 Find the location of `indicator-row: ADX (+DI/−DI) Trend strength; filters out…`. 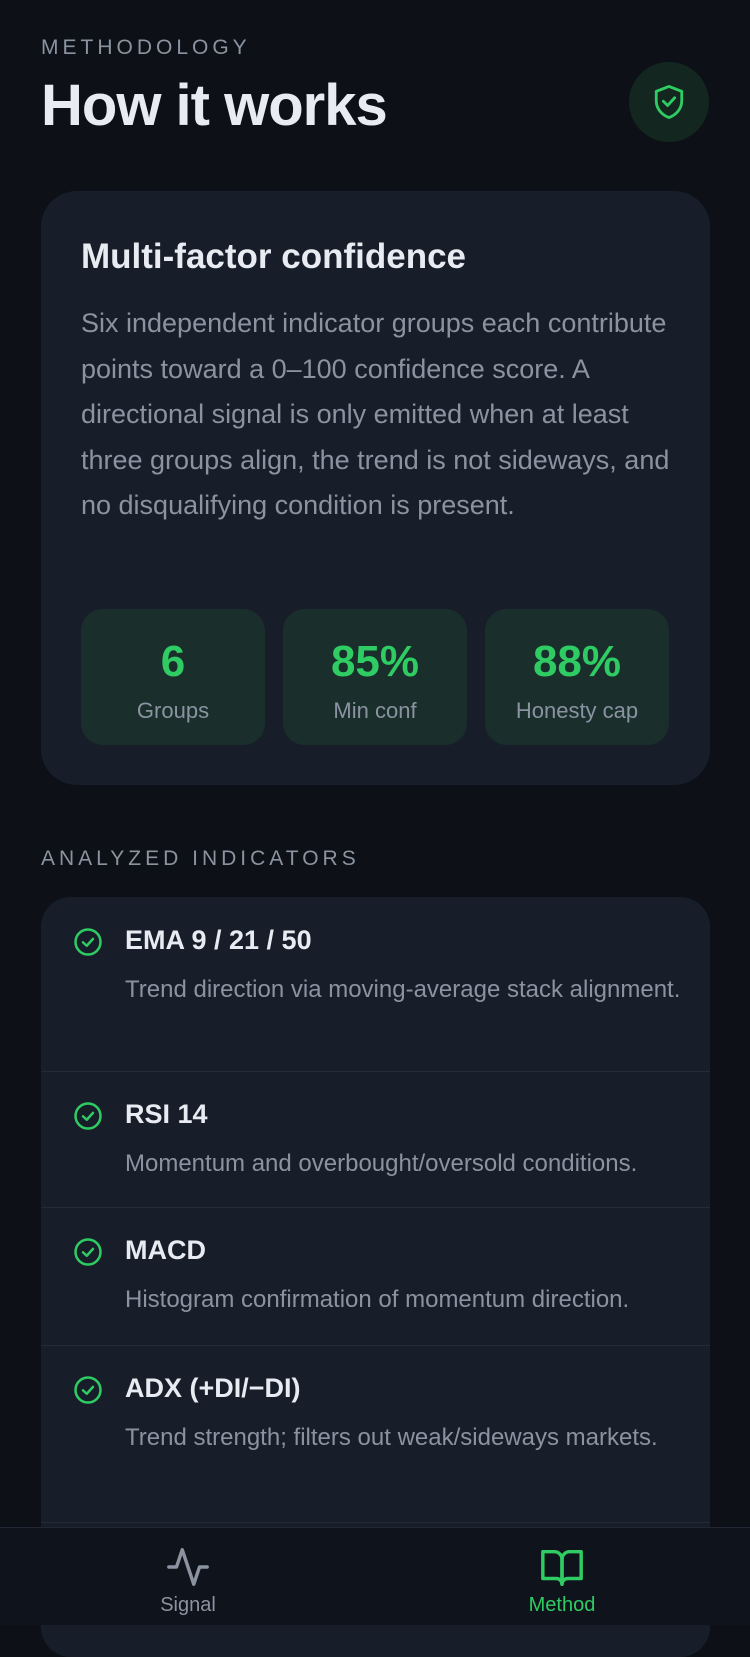

indicator-row: ADX (+DI/−DI) Trend strength; filters out… is located at coordinates (375, 1434).